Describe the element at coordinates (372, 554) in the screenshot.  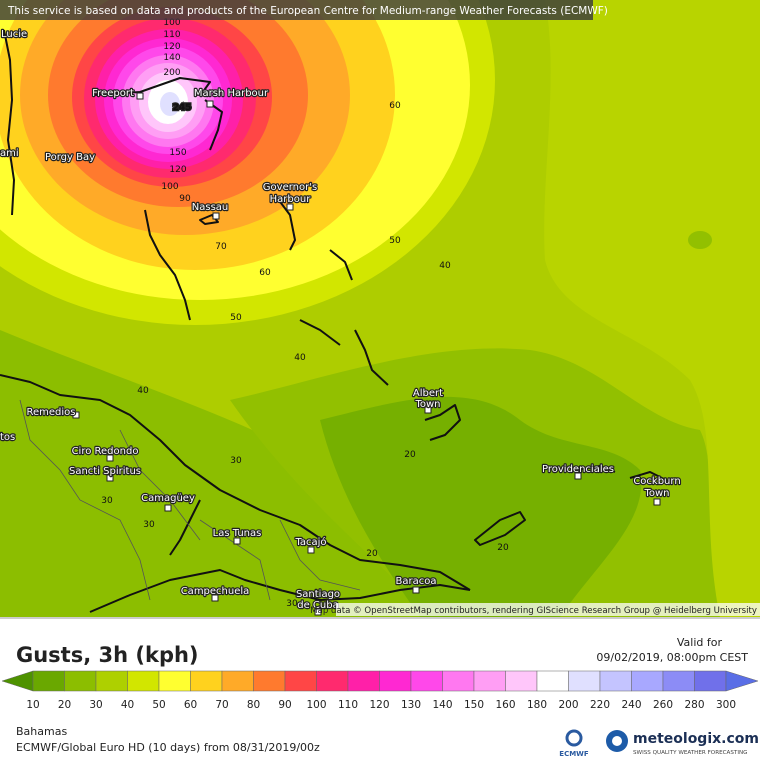
I see `contour-label: 20` at that location.